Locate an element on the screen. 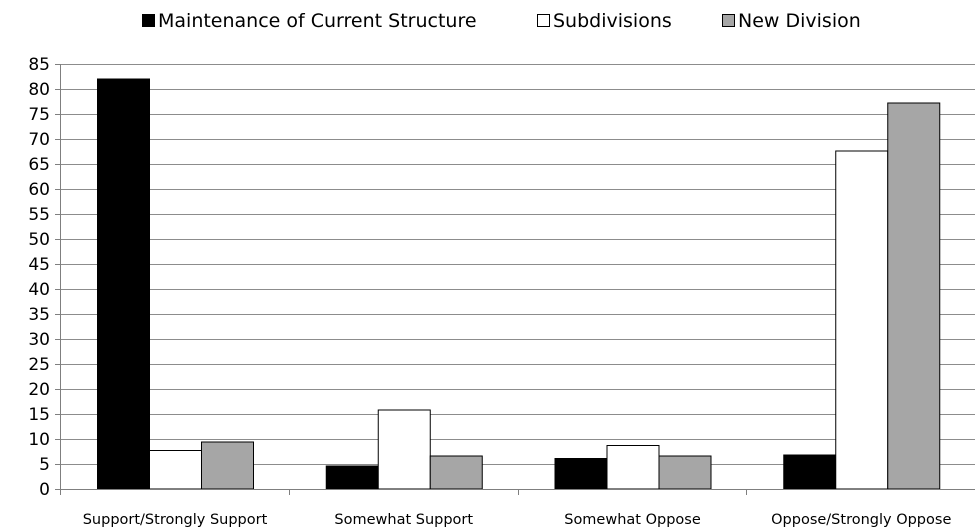 This screenshot has height=529, width=979. legend-label: Subdivisions is located at coordinates (612, 21).